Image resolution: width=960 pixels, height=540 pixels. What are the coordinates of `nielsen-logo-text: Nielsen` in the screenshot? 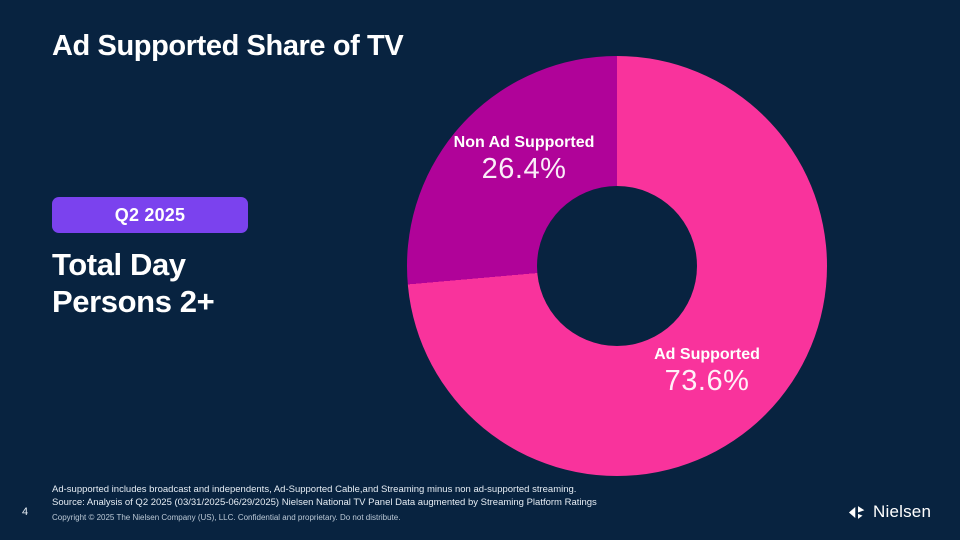 It's located at (902, 511).